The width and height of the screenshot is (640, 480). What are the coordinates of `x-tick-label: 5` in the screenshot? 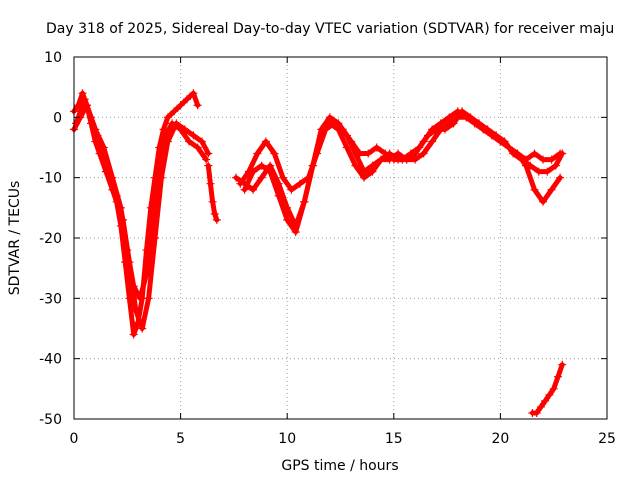 It's located at (180, 439).